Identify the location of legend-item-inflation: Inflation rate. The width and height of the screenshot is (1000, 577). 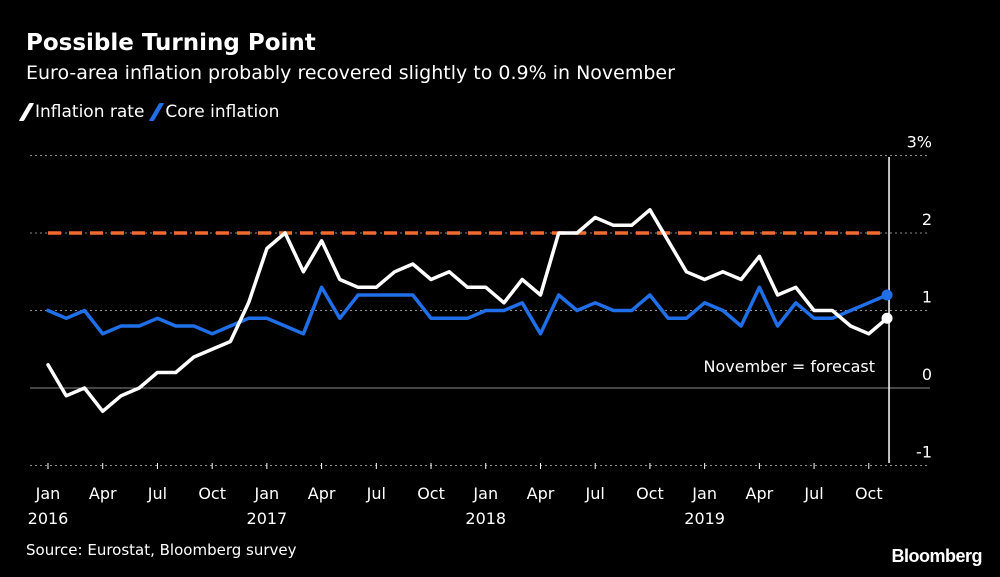
(81, 112).